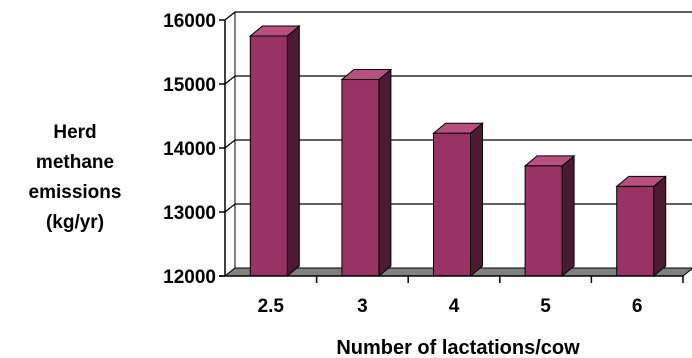 This screenshot has width=692, height=358. I want to click on y-axis-label: Herd methane emissions (kg/yr), so click(75, 178).